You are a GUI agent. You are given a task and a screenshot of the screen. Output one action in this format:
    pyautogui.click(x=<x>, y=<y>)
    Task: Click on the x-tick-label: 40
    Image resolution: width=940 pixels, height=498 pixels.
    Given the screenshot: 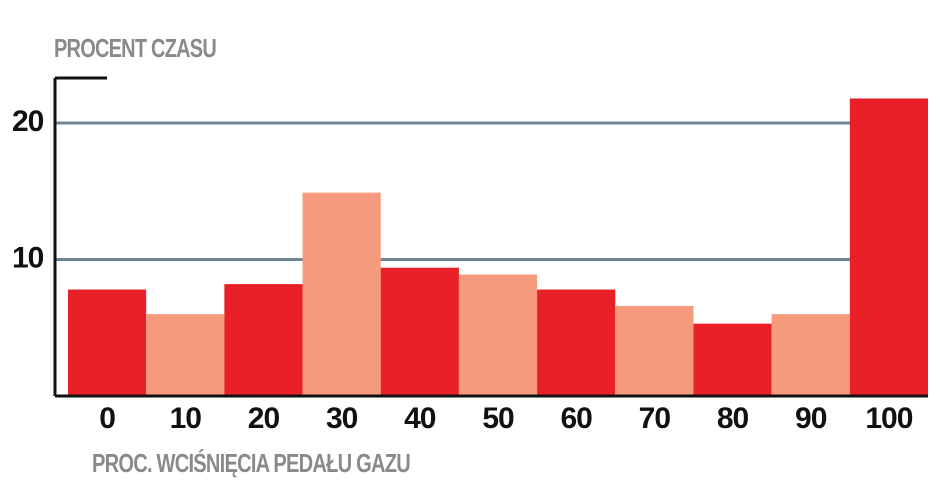 What is the action you would take?
    pyautogui.click(x=420, y=418)
    